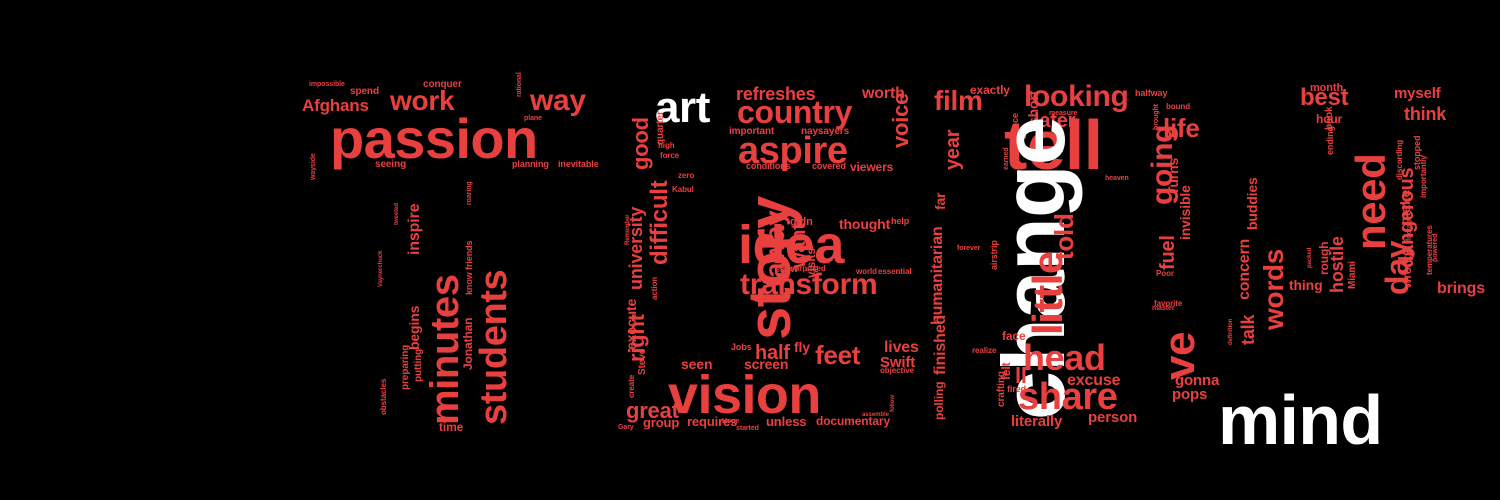  I want to click on cloud-word-brought: brought, so click(1156, 117).